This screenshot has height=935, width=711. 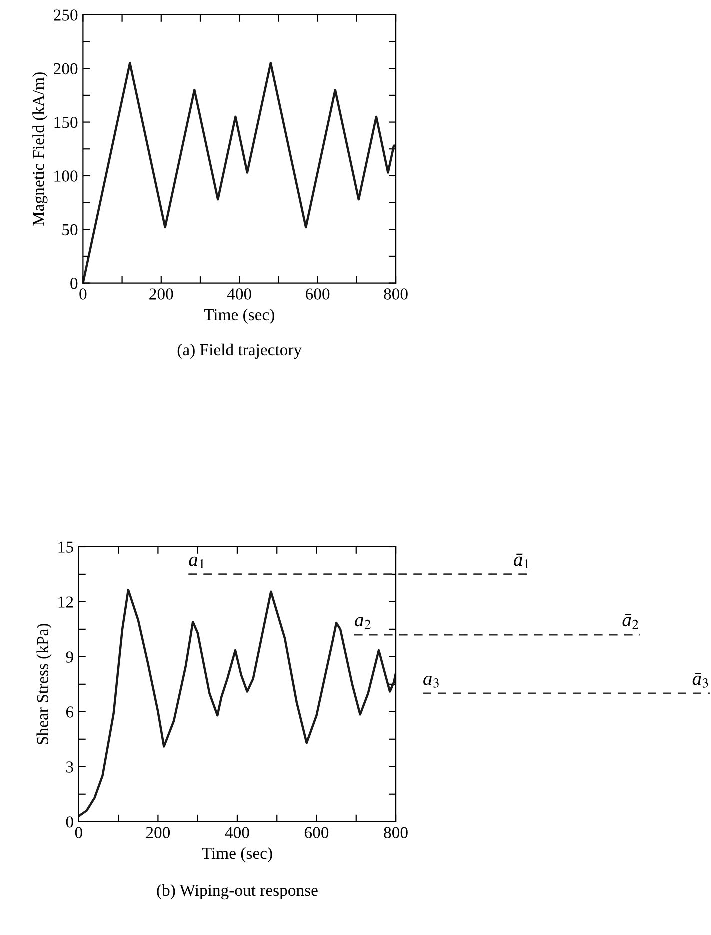 What do you see at coordinates (70, 657) in the screenshot?
I see `y-tick-label: 9` at bounding box center [70, 657].